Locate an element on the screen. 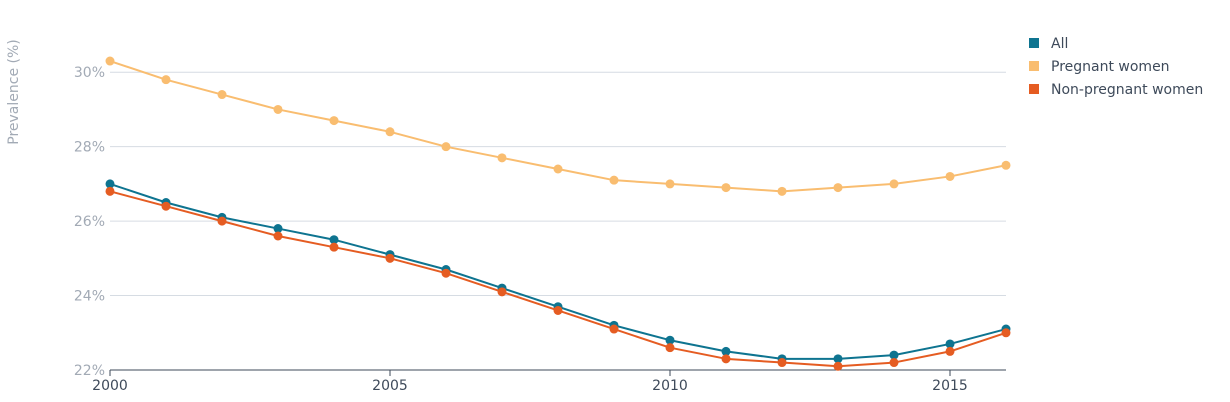  legend-item: All is located at coordinates (1048, 44).